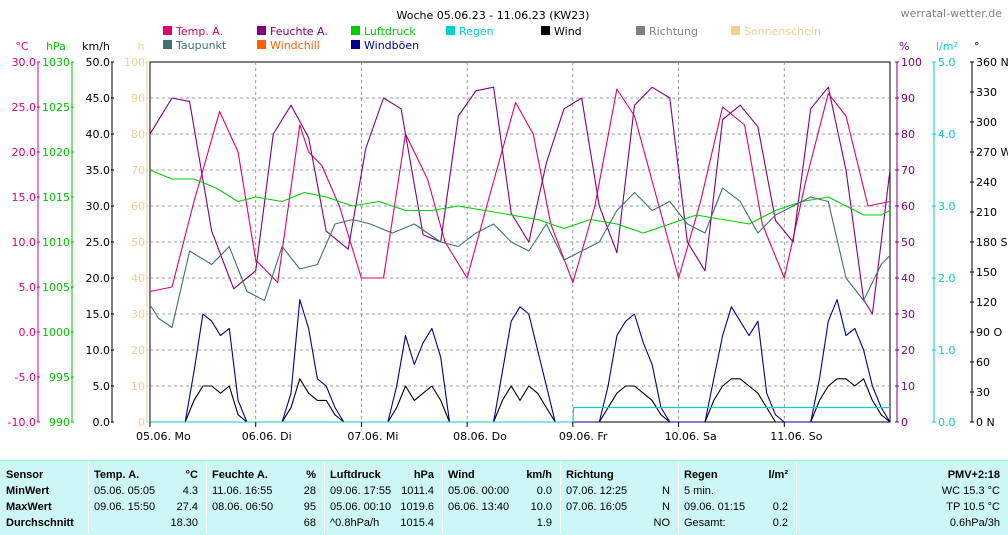 The height and width of the screenshot is (535, 1008). I want to click on pressure-trend: ^0.8hPa/h, so click(355, 523).